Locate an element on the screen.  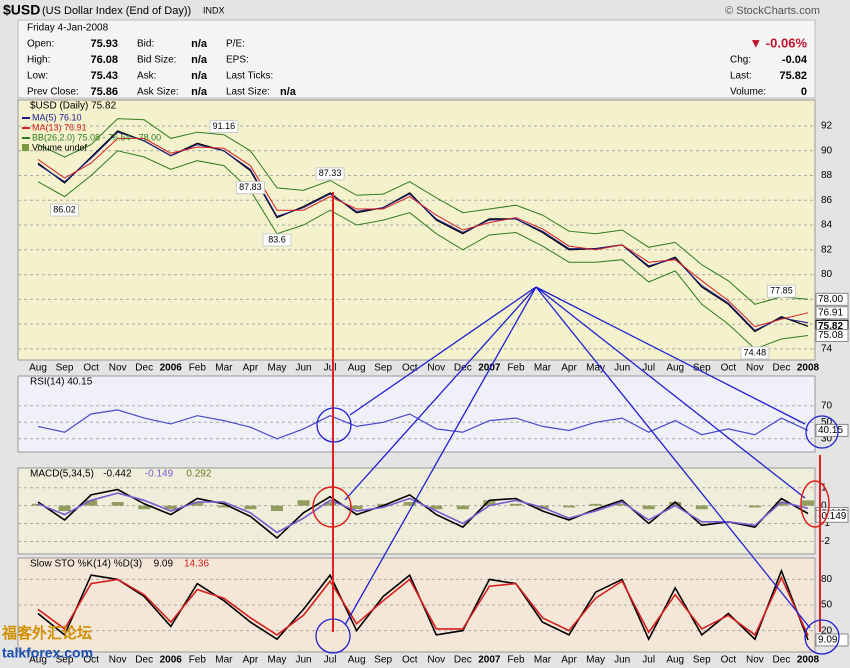
watermark-site: talkforex.com is located at coordinates (47, 653).